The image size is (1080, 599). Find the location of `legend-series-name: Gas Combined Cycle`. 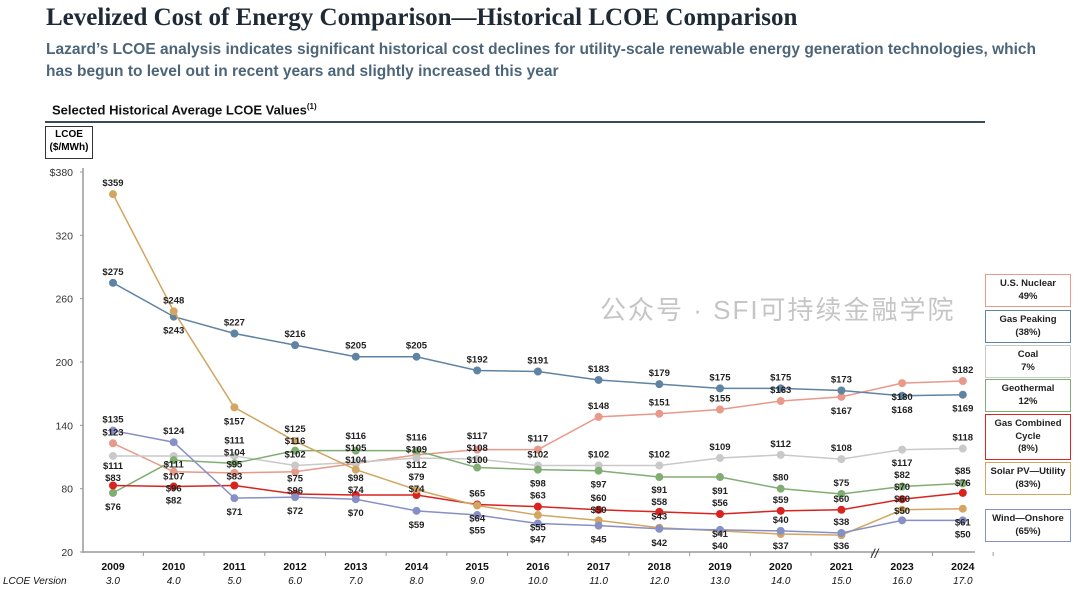

legend-series-name: Gas Combined Cycle is located at coordinates (1028, 430).